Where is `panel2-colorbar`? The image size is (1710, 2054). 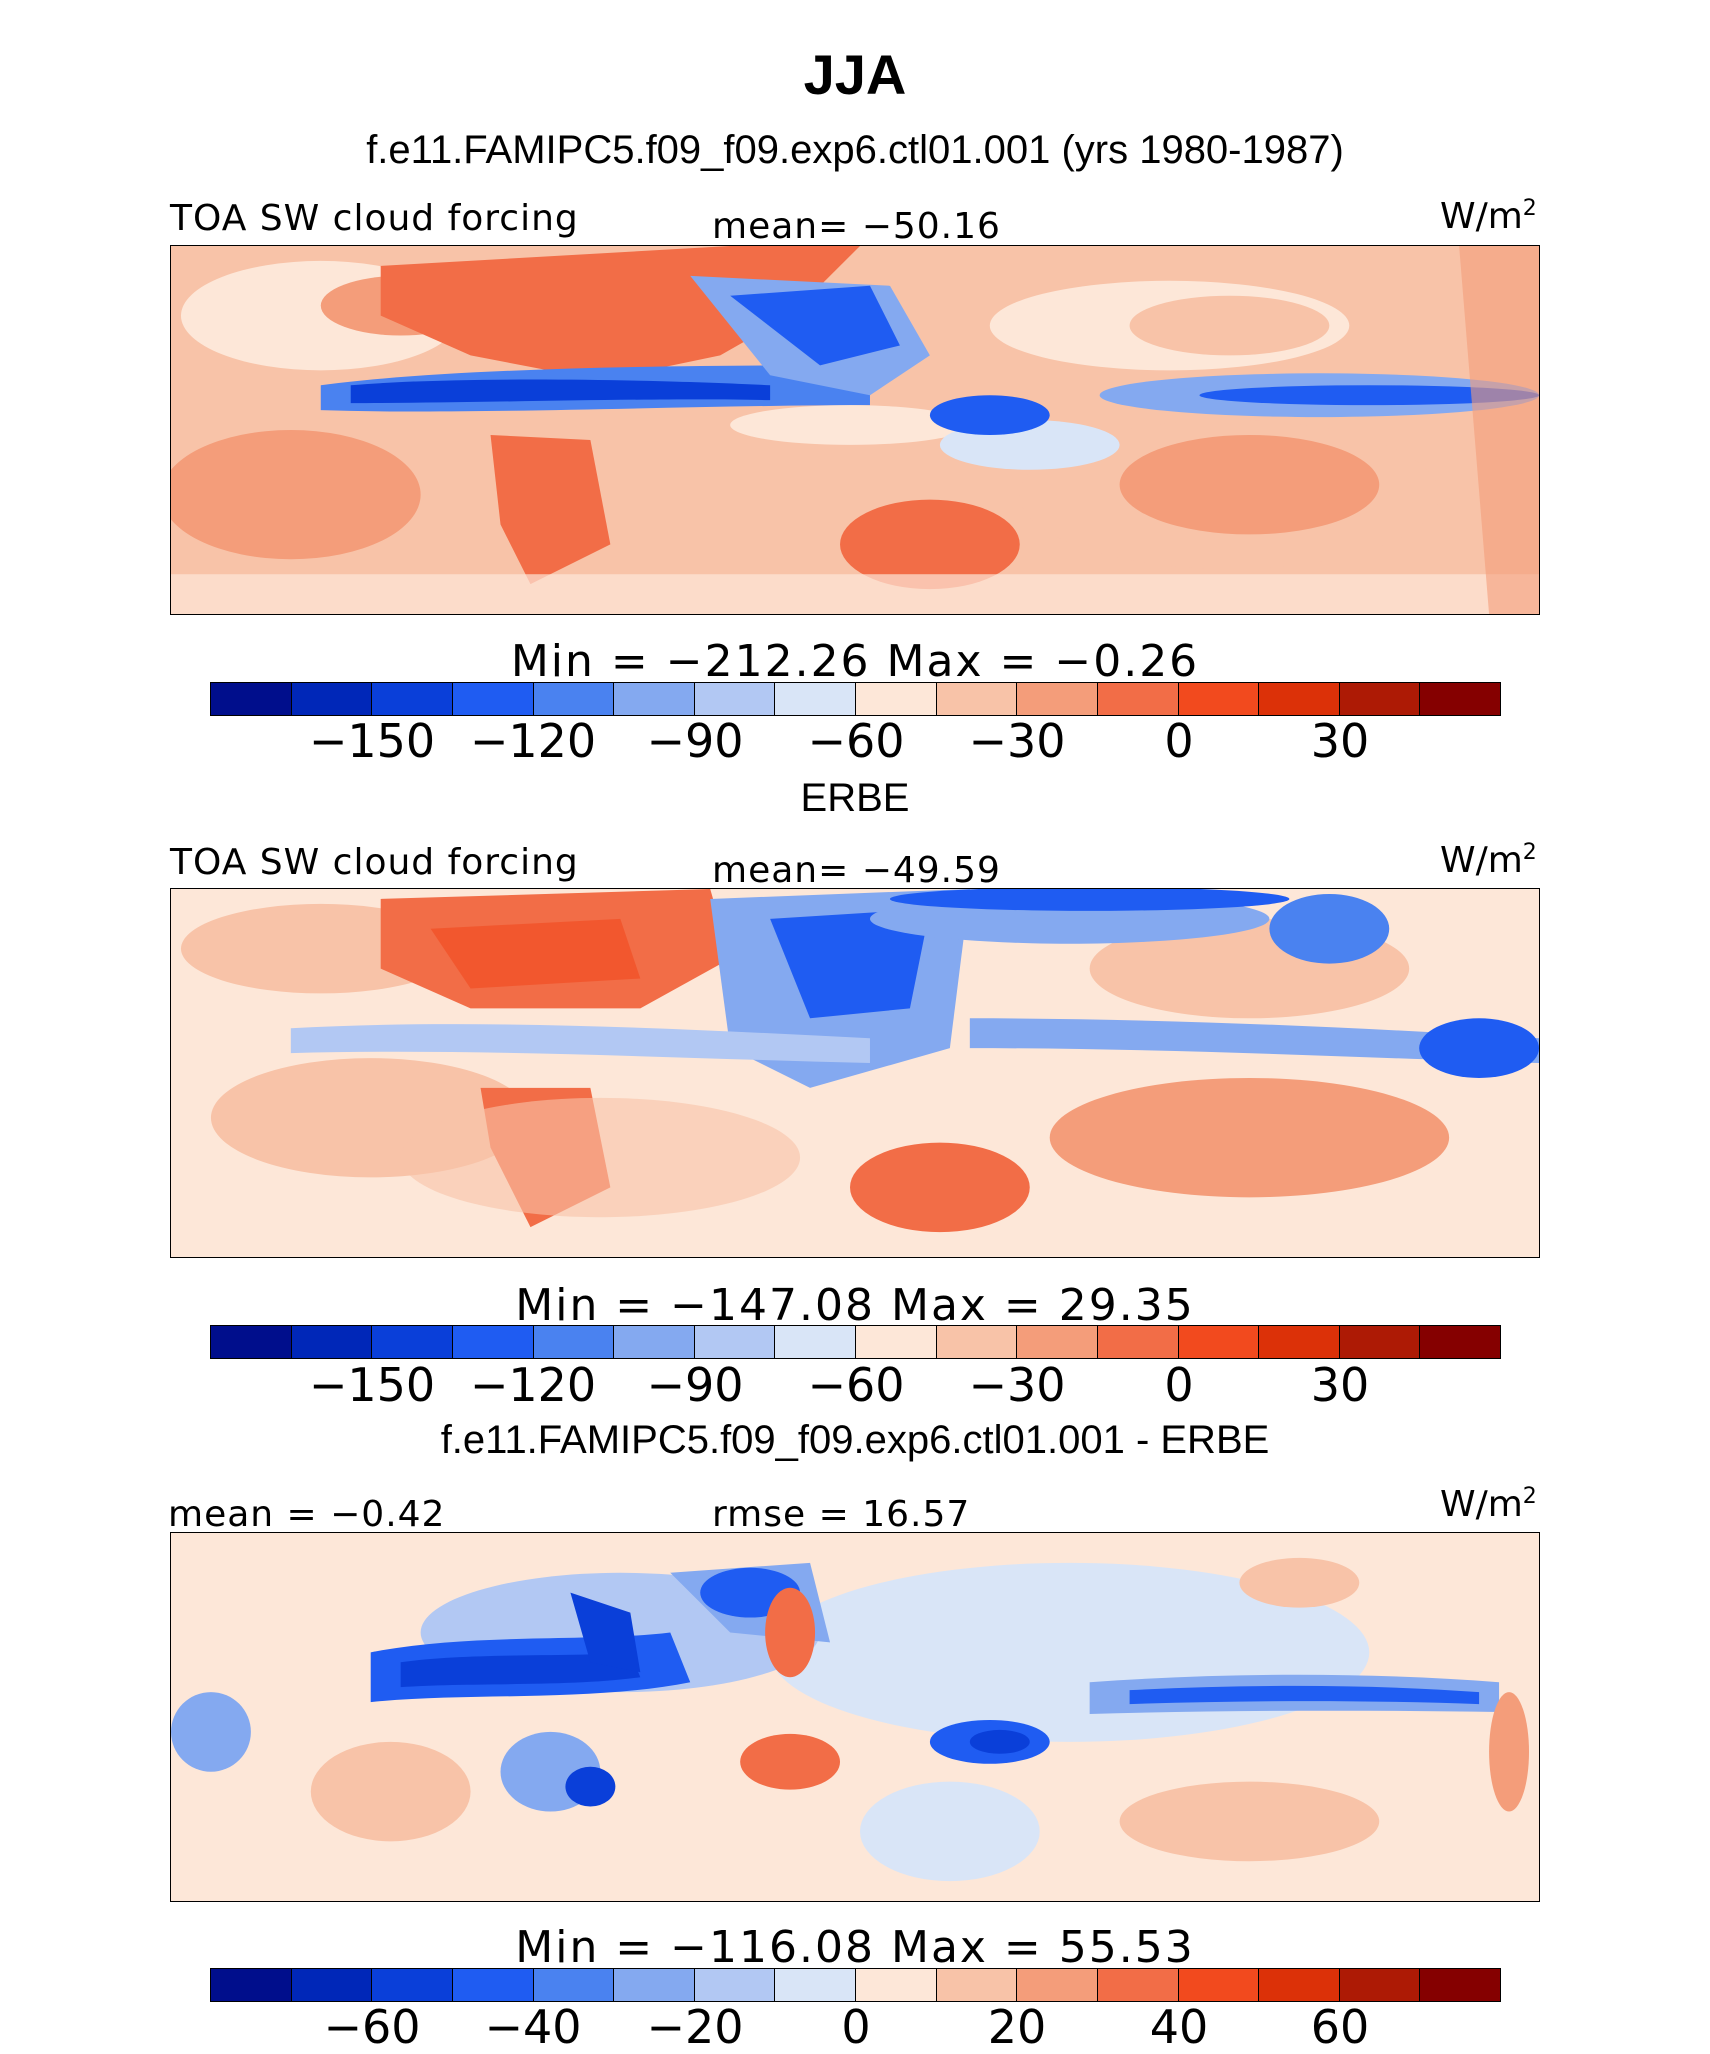 panel2-colorbar is located at coordinates (855, 1342).